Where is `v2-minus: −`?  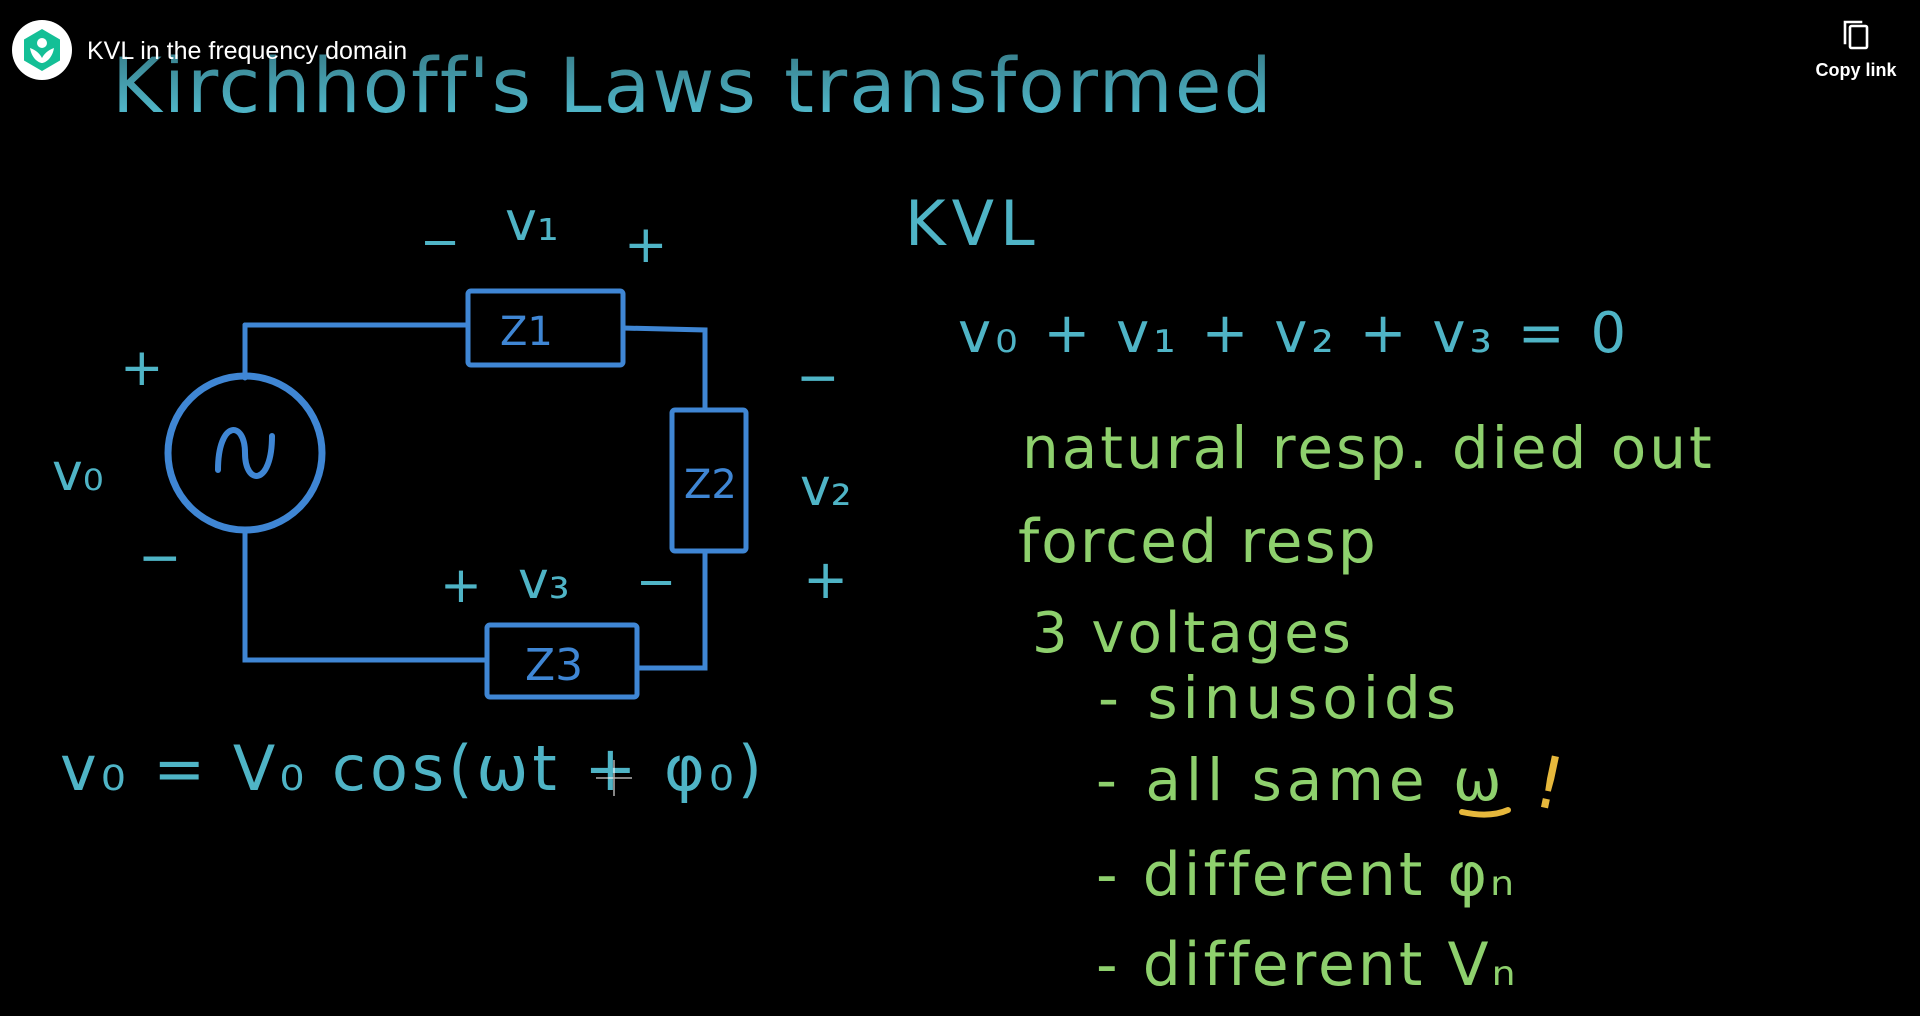 v2-minus: − is located at coordinates (818, 378).